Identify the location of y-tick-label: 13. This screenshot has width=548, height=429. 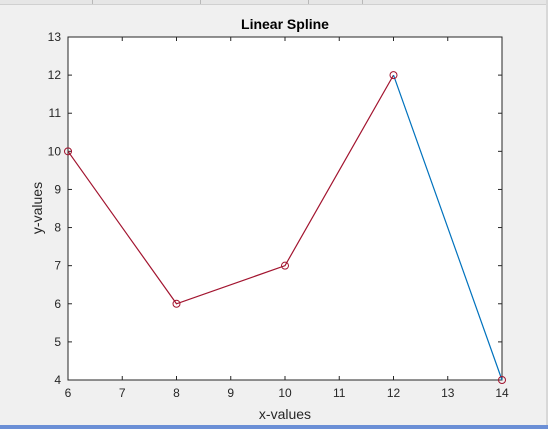
(55, 37).